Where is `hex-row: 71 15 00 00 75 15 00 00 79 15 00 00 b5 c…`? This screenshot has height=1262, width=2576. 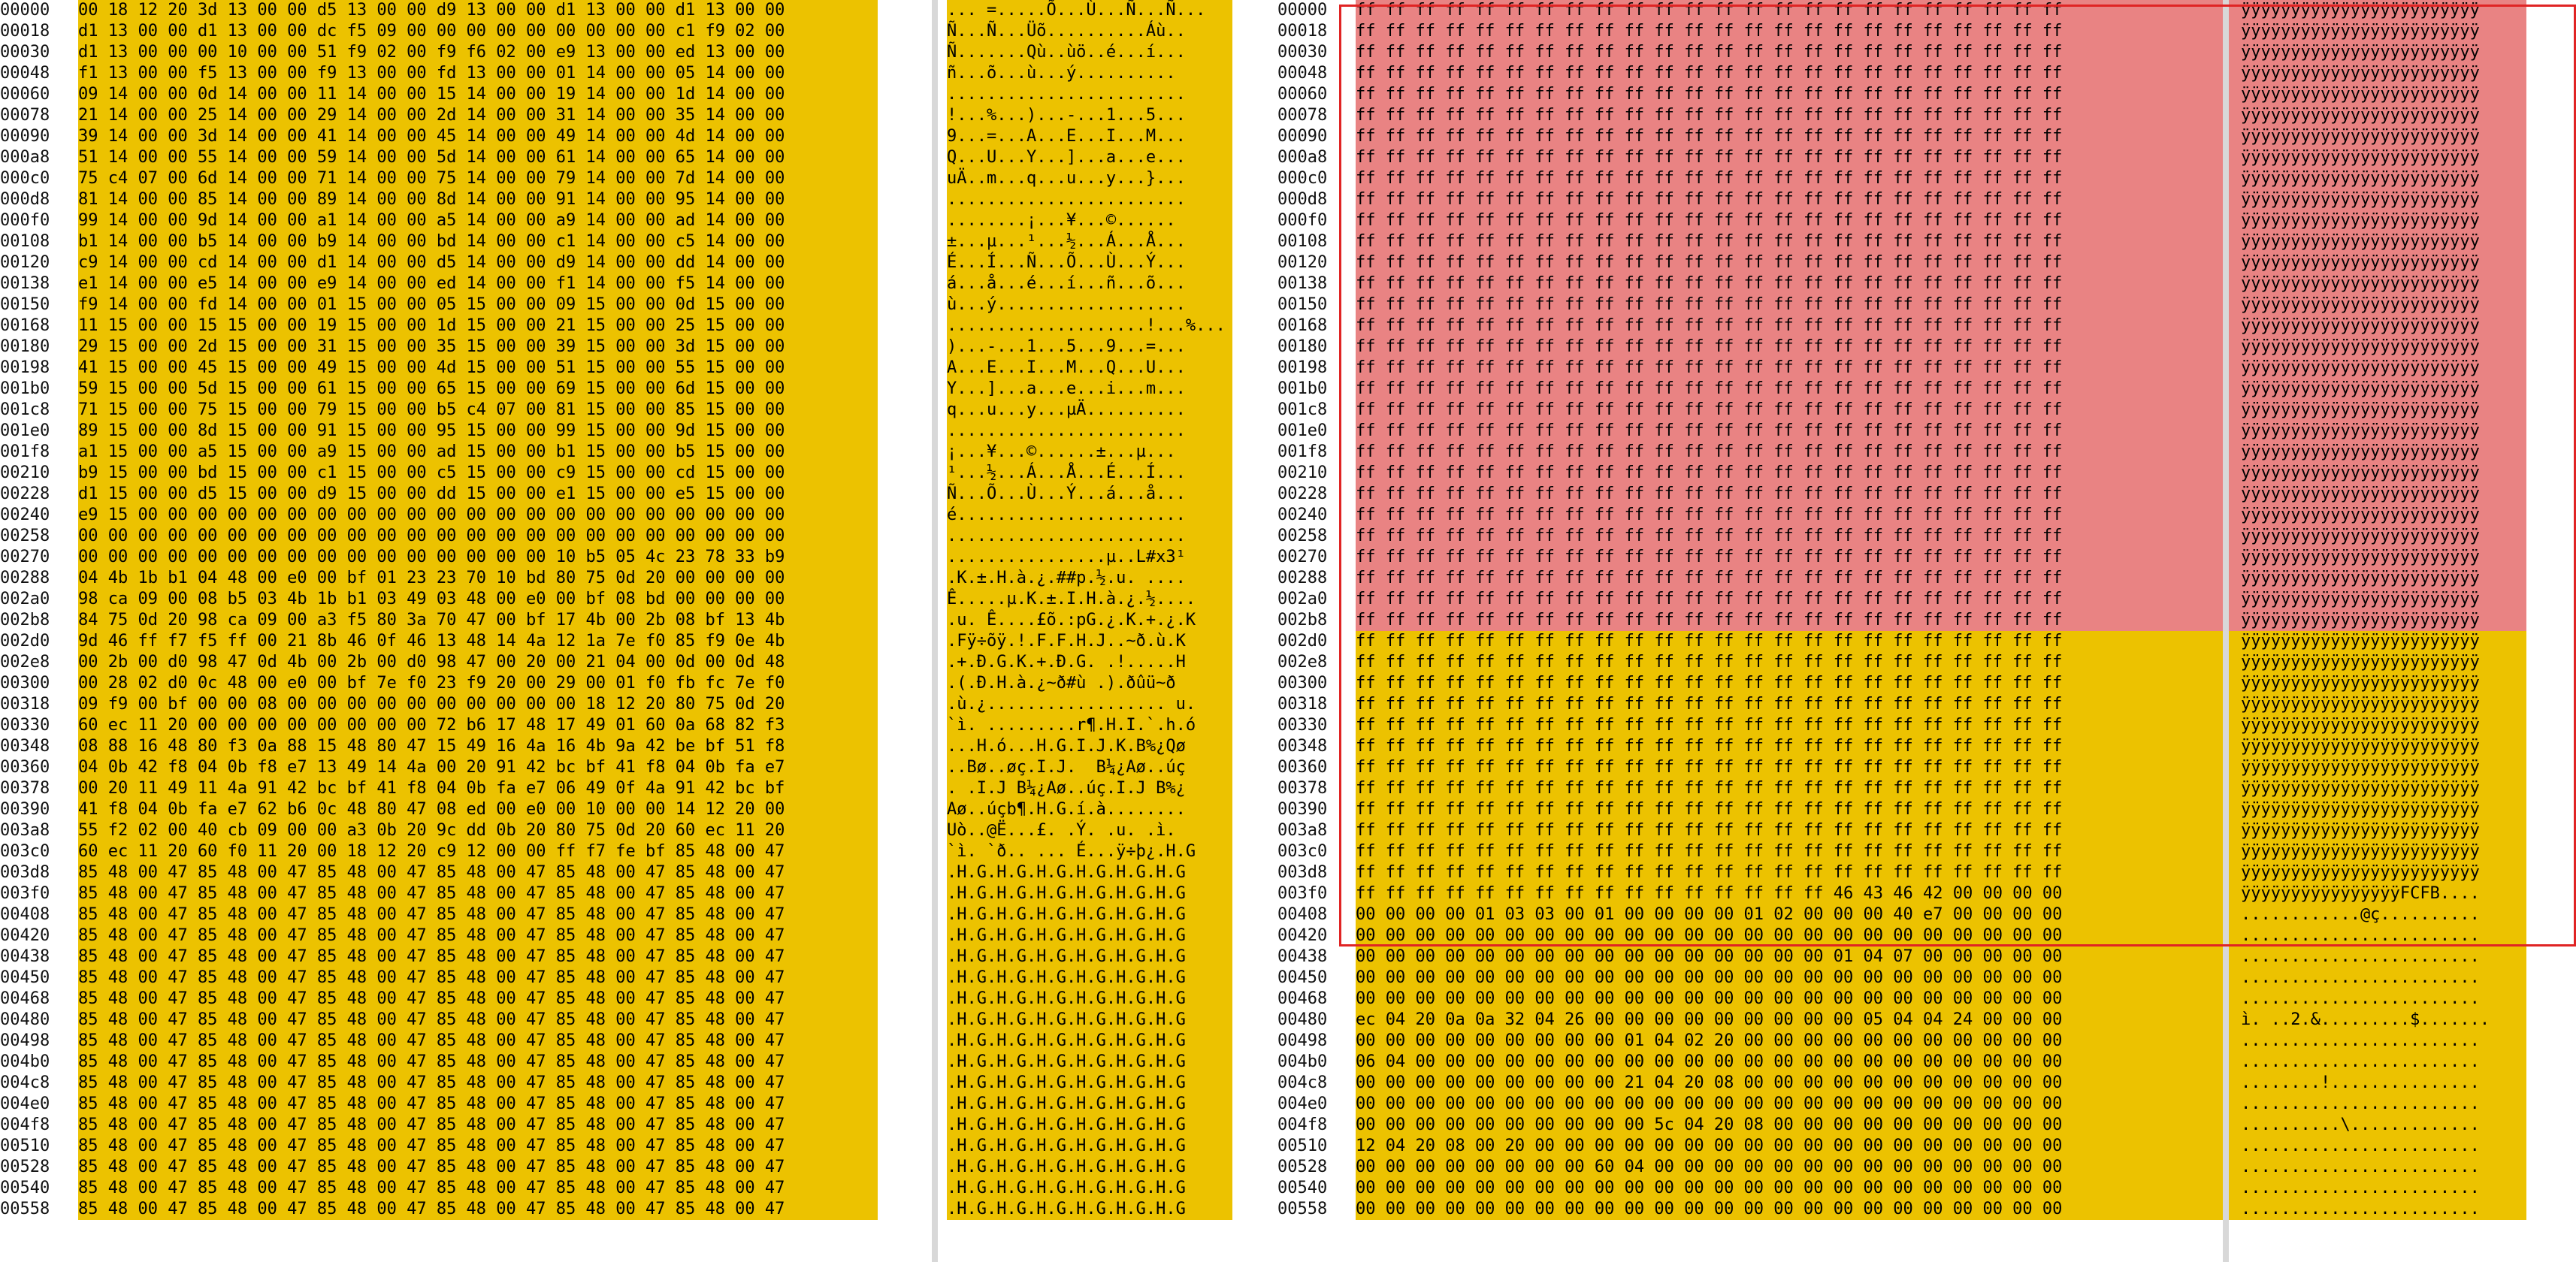 hex-row: 71 15 00 00 75 15 00 00 79 15 00 00 b5 c… is located at coordinates (432, 409).